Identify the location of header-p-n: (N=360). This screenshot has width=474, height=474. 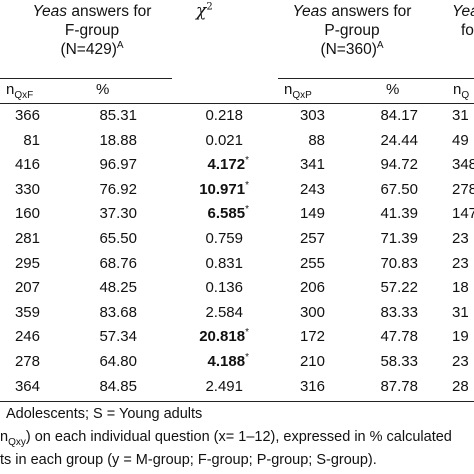
(348, 49).